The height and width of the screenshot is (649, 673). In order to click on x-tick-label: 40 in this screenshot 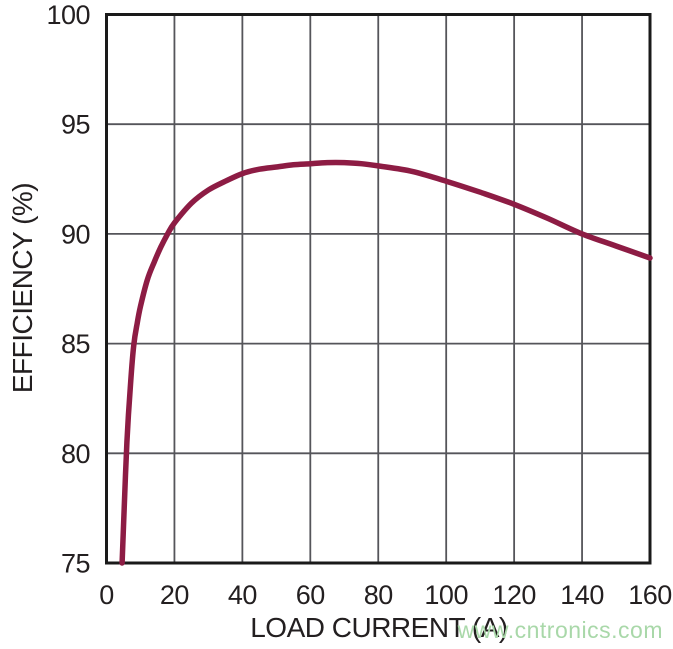, I will do `click(242, 595)`.